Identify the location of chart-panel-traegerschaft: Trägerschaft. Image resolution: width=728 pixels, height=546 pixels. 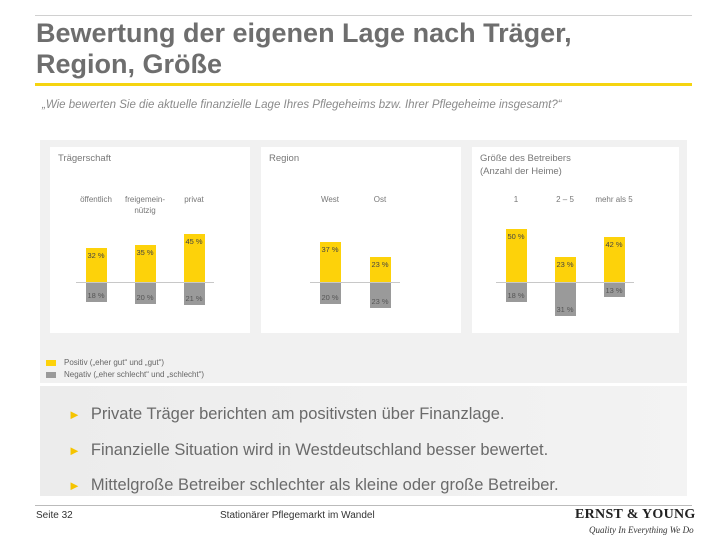
(150, 240).